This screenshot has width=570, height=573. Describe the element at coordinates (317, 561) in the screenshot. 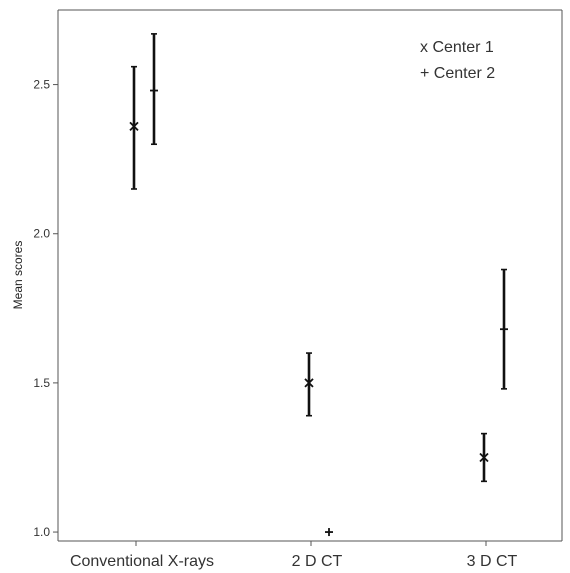

I see `x-tick-label: 2 D CT` at that location.